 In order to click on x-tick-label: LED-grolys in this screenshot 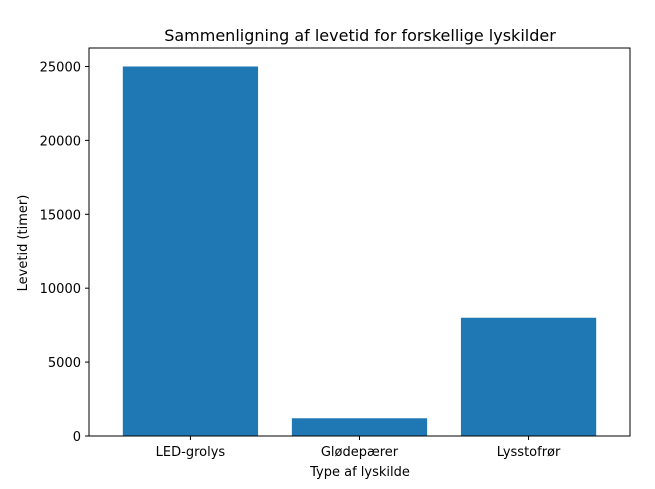, I will do `click(191, 452)`.